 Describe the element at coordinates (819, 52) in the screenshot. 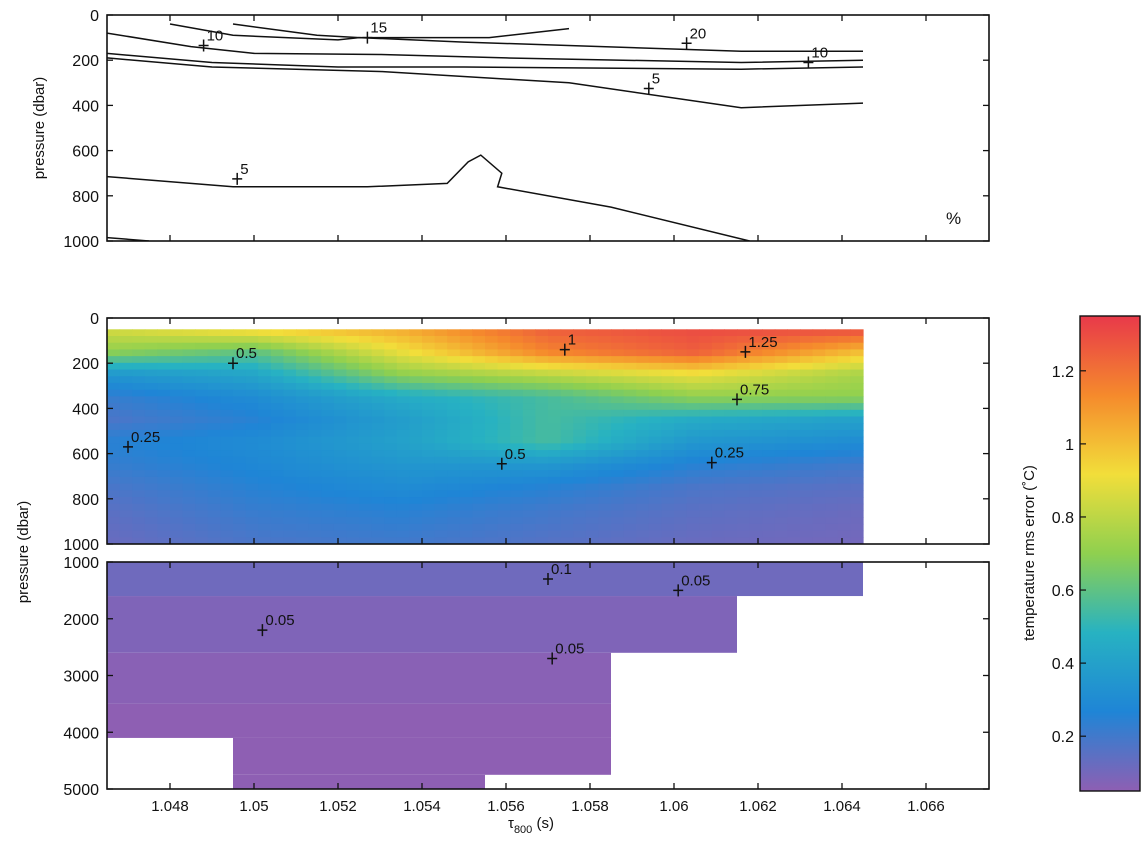

I see `contour-label: 10` at that location.